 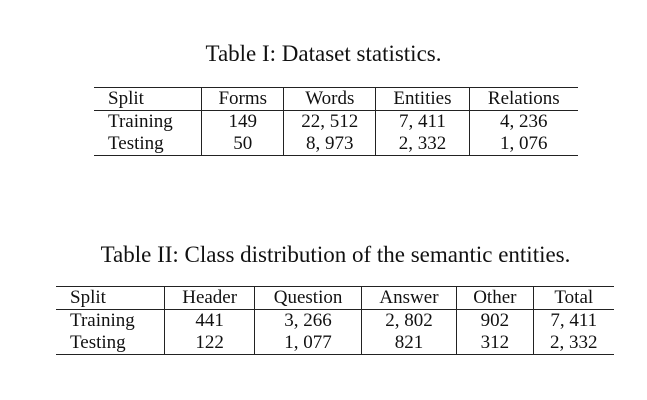 I want to click on table-cell: 3, 266, so click(x=308, y=320).